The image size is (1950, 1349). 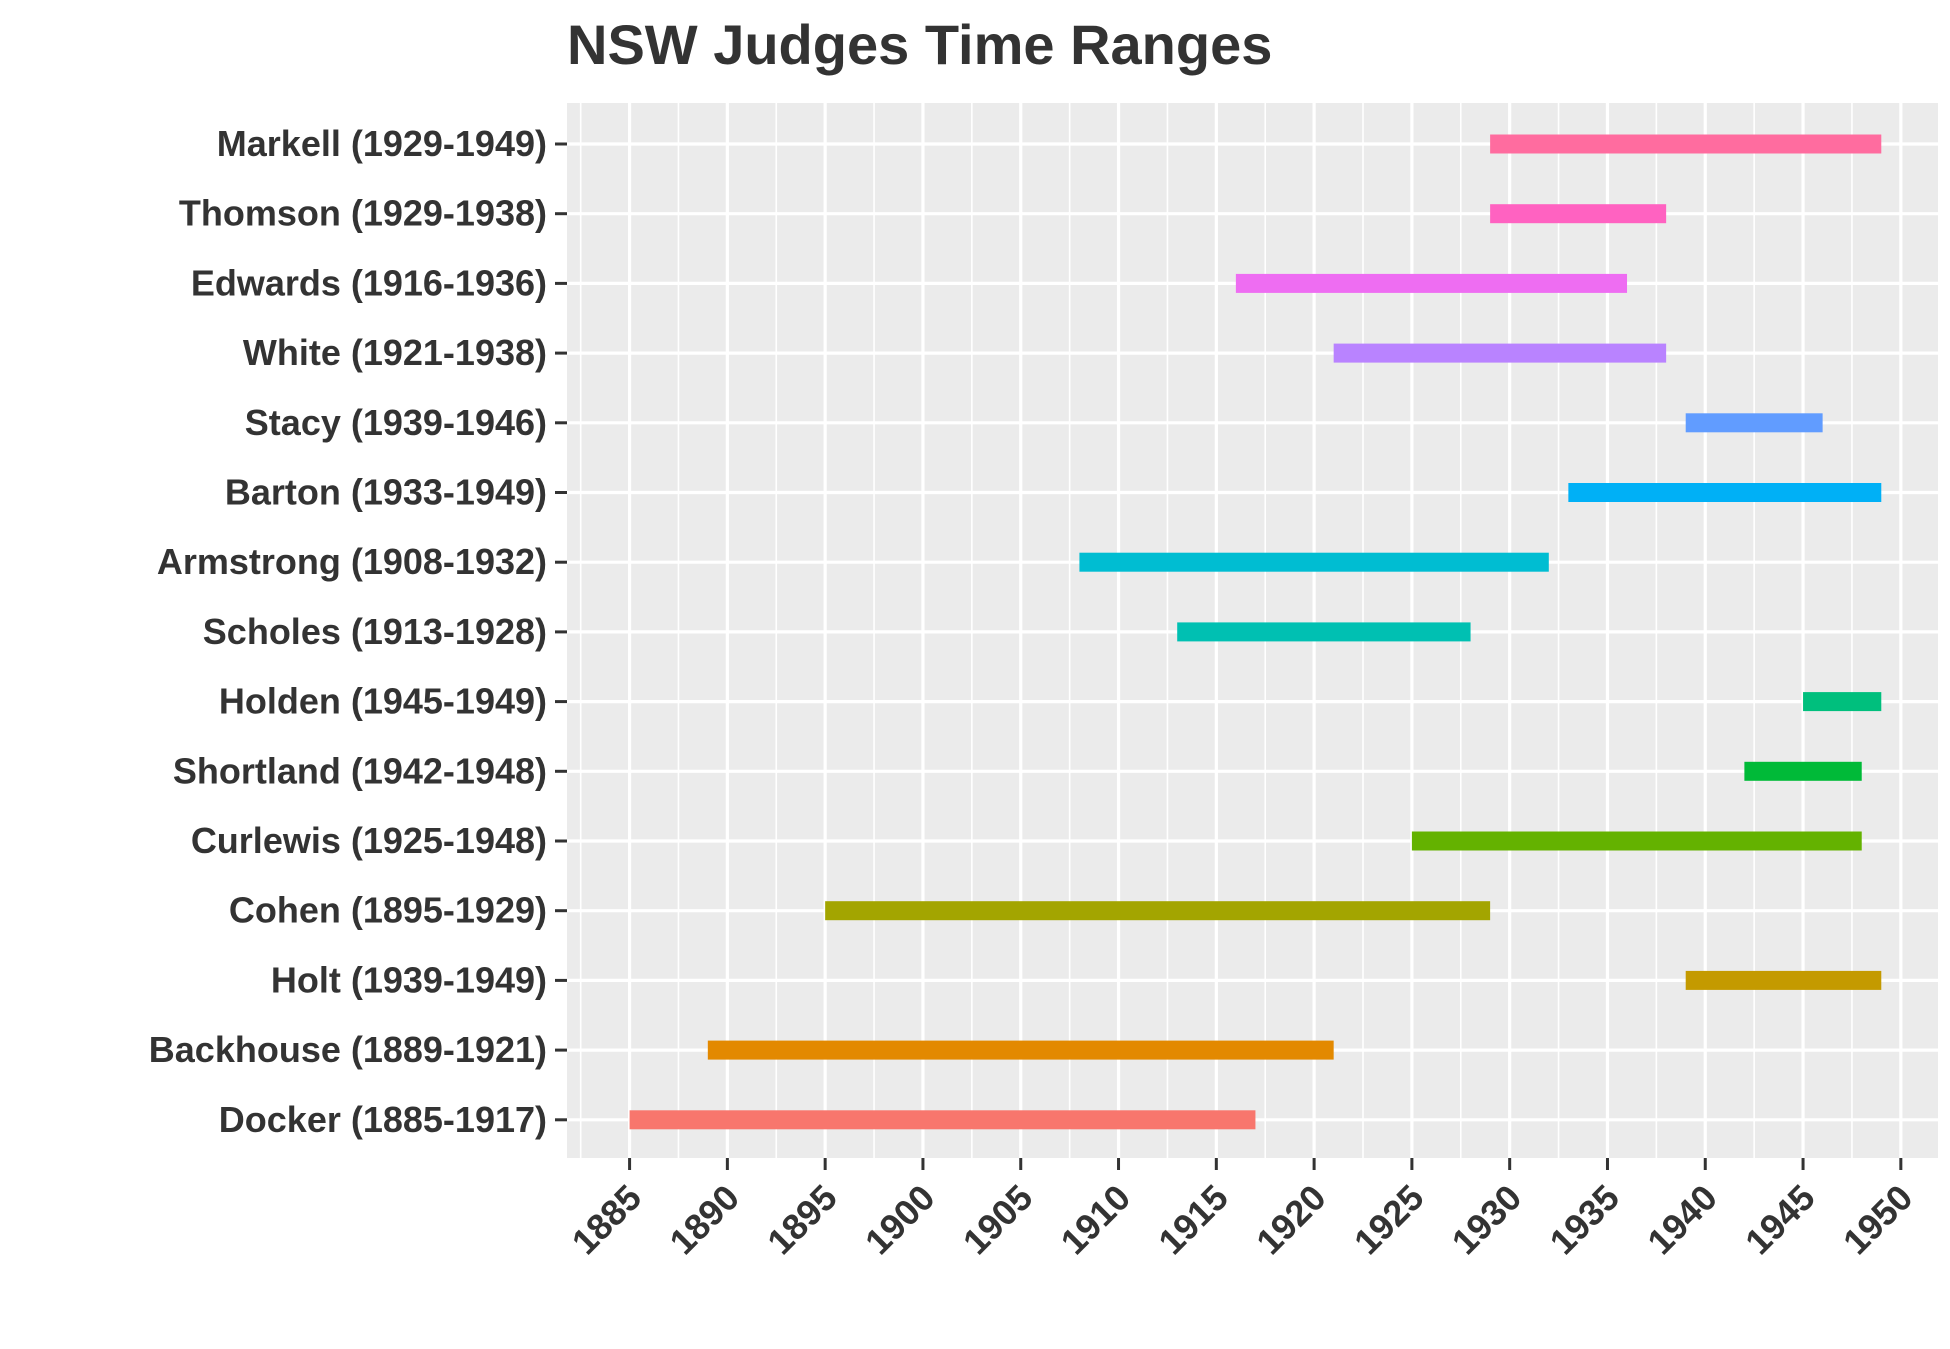 What do you see at coordinates (998, 1220) in the screenshot?
I see `x-tick-label: 1905` at bounding box center [998, 1220].